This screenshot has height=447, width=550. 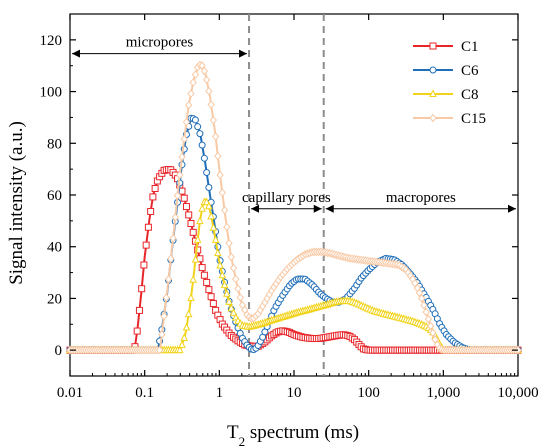 What do you see at coordinates (446, 71) in the screenshot?
I see `legend-item: C6` at bounding box center [446, 71].